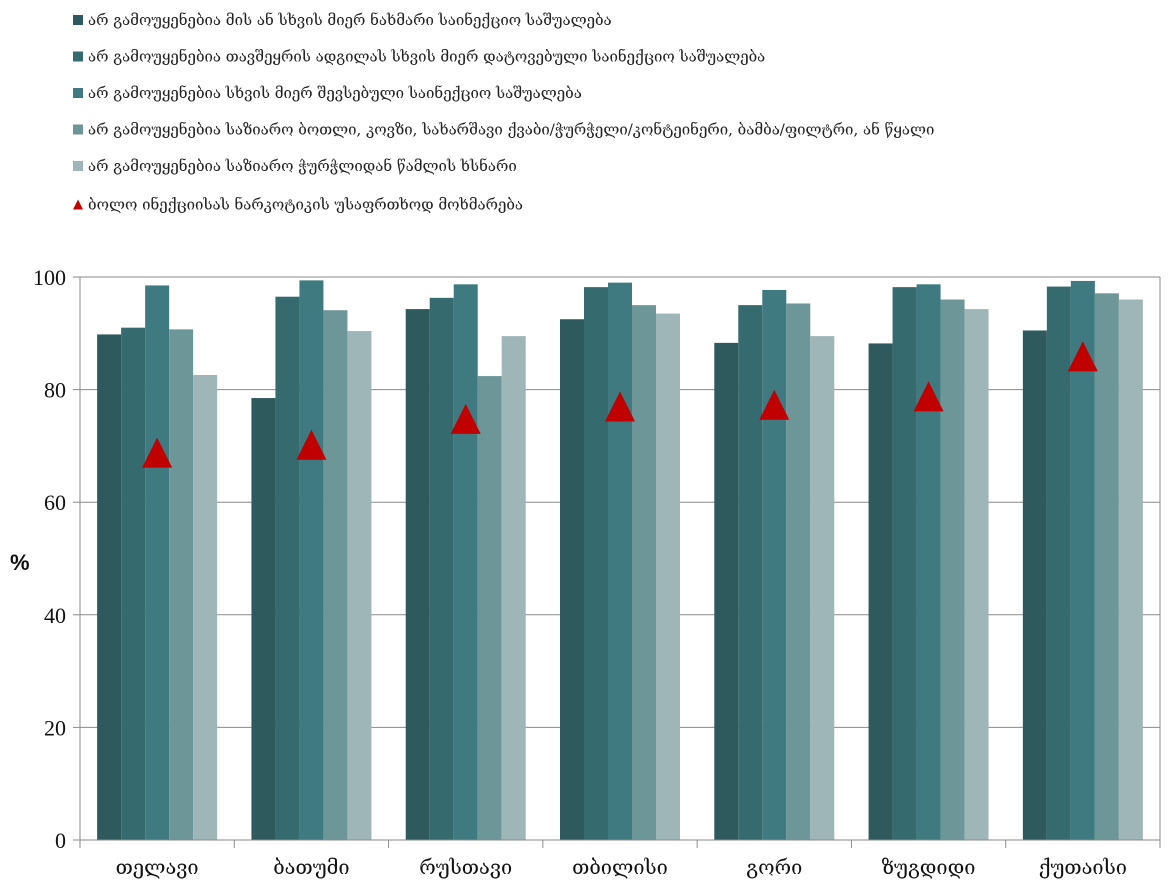  What do you see at coordinates (49, 277) in the screenshot?
I see `y-tick-label: 100` at bounding box center [49, 277].